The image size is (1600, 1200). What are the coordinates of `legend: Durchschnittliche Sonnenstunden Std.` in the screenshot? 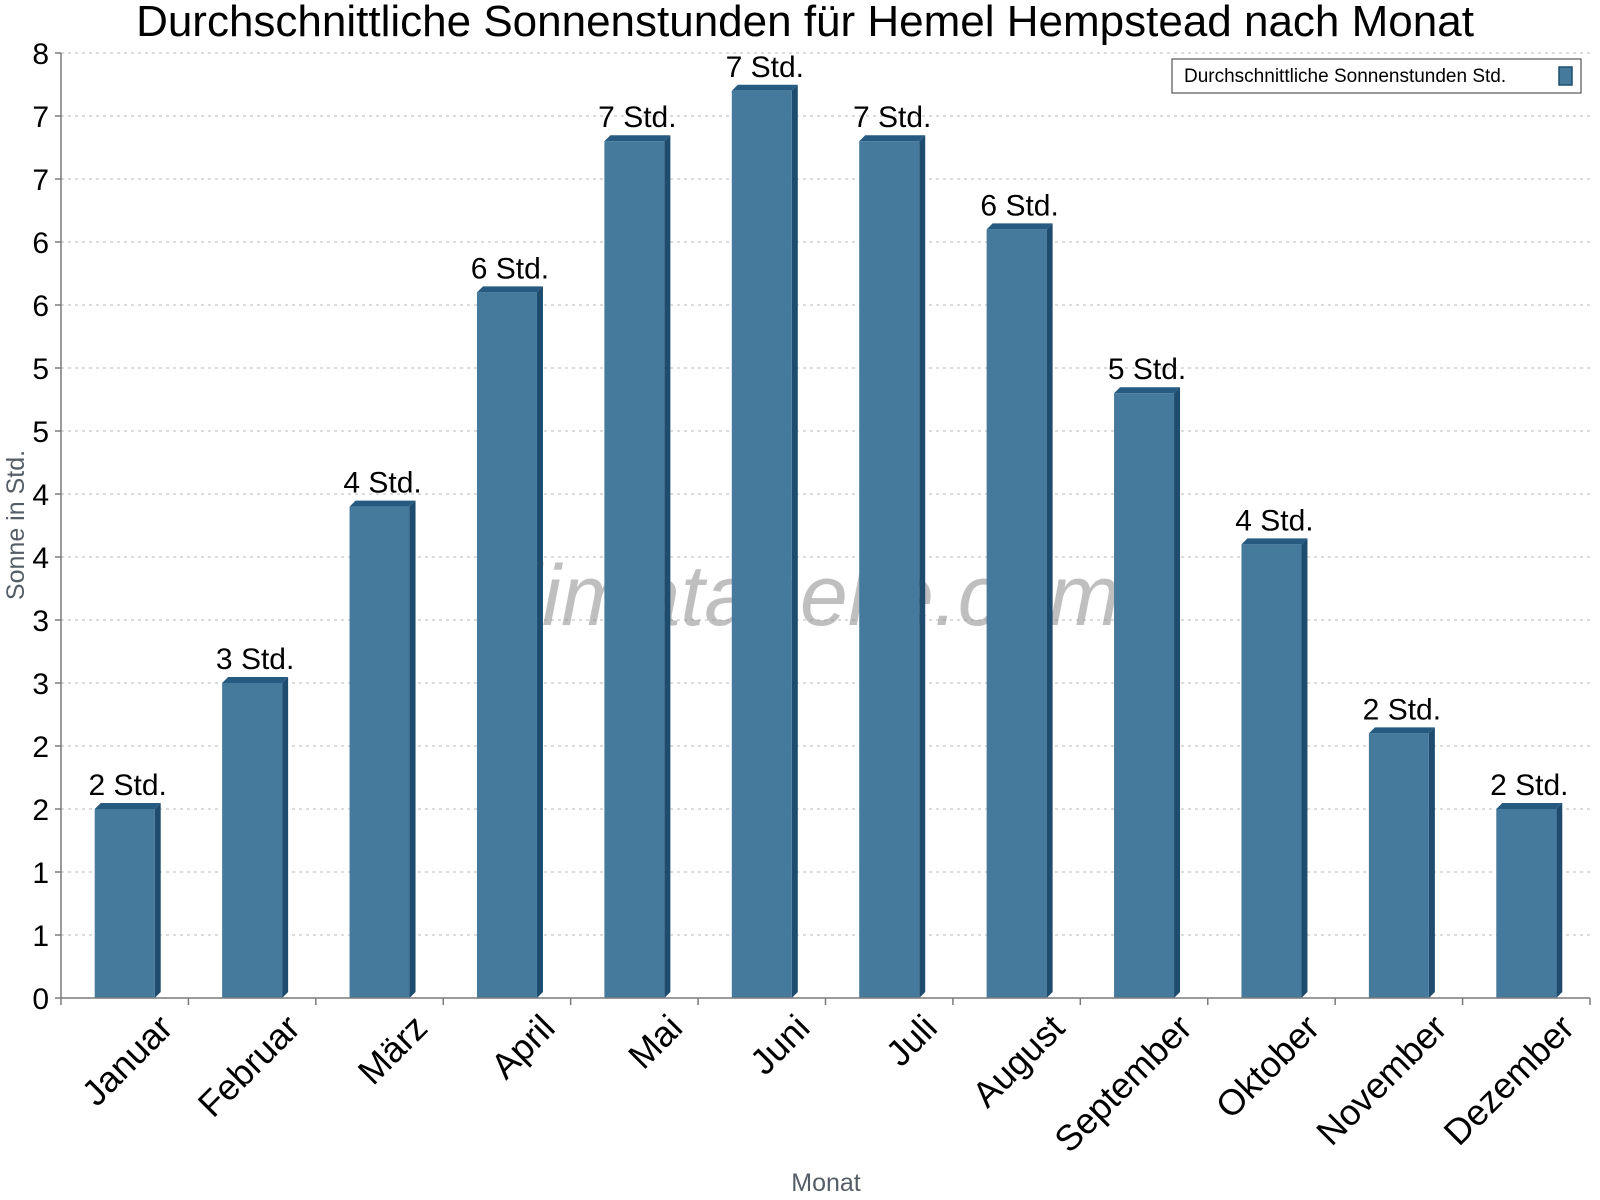 It's located at (1376, 76).